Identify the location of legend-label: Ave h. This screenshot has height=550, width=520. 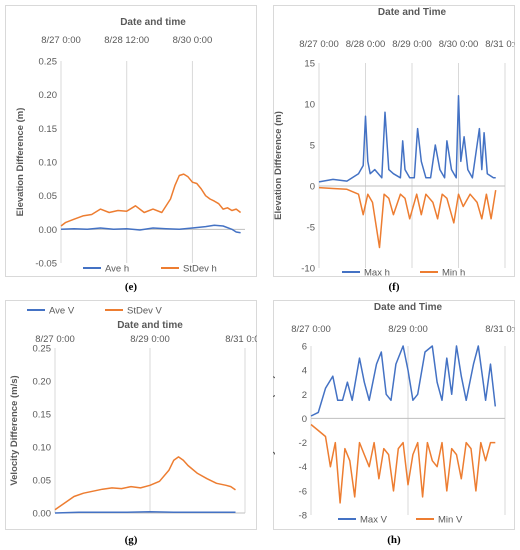
(117, 269).